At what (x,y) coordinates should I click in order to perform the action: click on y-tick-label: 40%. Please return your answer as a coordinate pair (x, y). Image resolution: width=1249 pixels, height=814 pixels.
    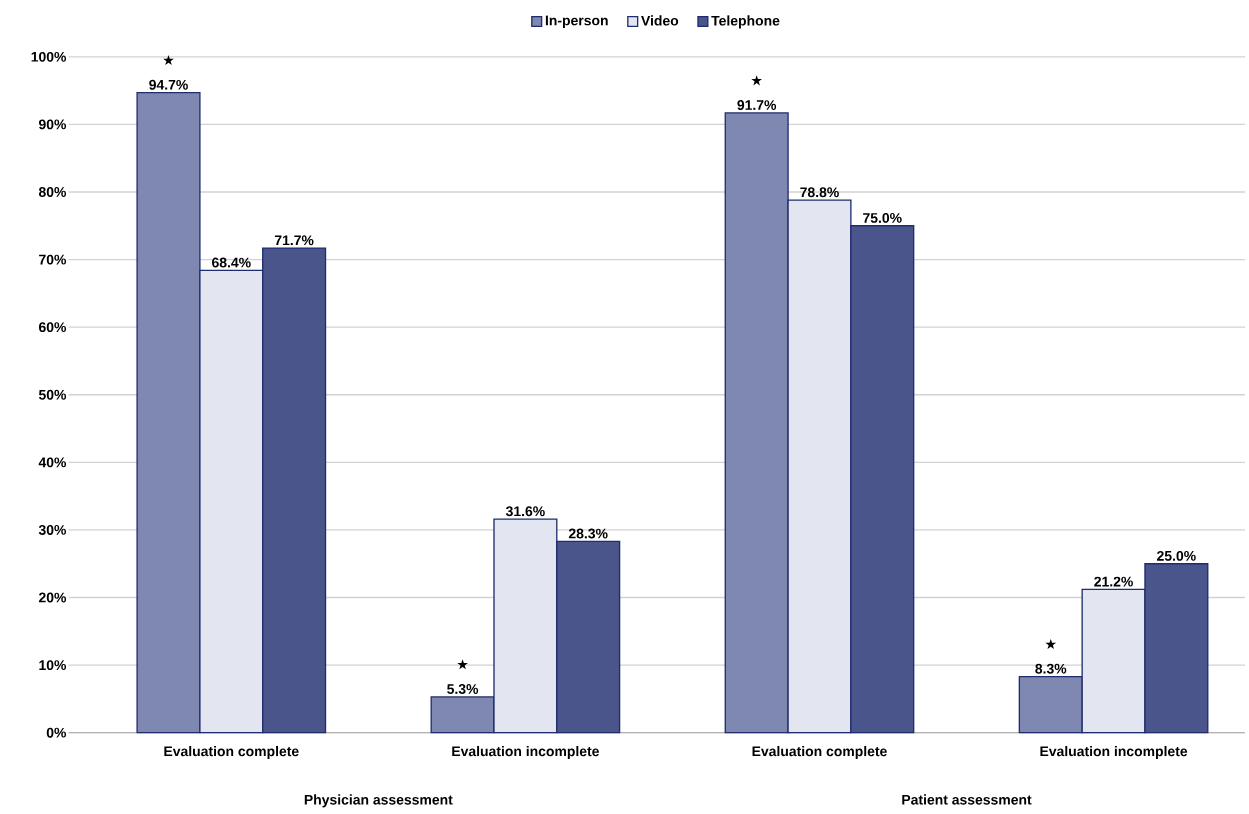
    Looking at the image, I should click on (52, 462).